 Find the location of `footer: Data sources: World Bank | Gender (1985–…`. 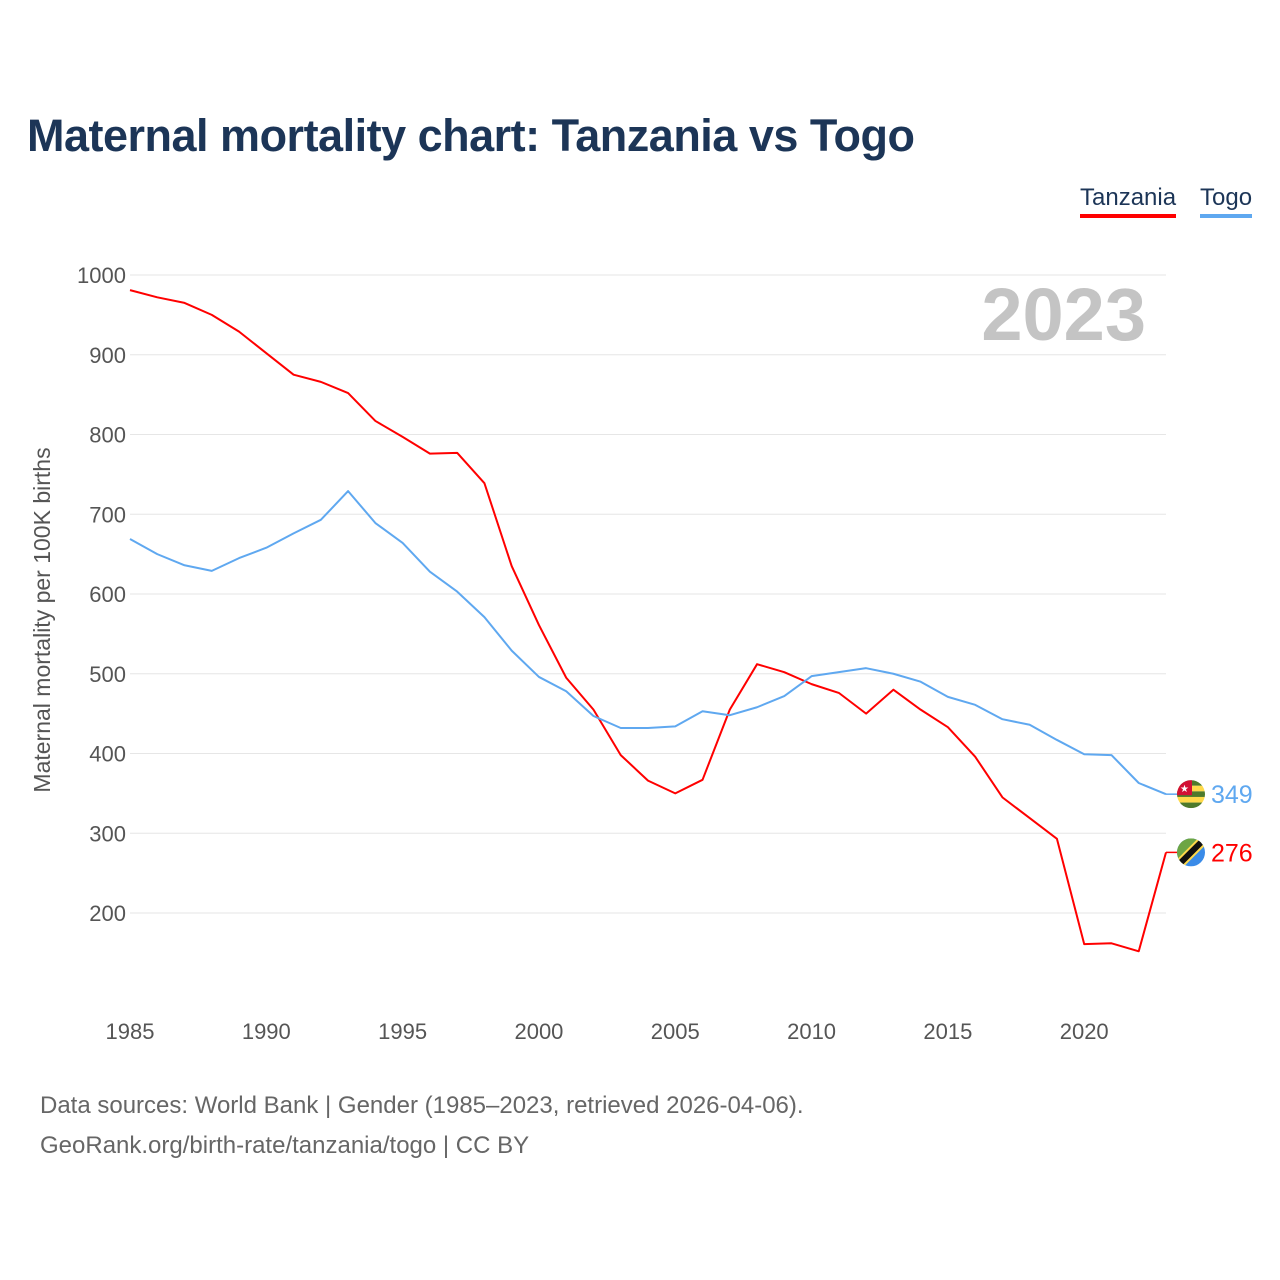

footer: Data sources: World Bank | Gender (1985–… is located at coordinates (422, 1126).